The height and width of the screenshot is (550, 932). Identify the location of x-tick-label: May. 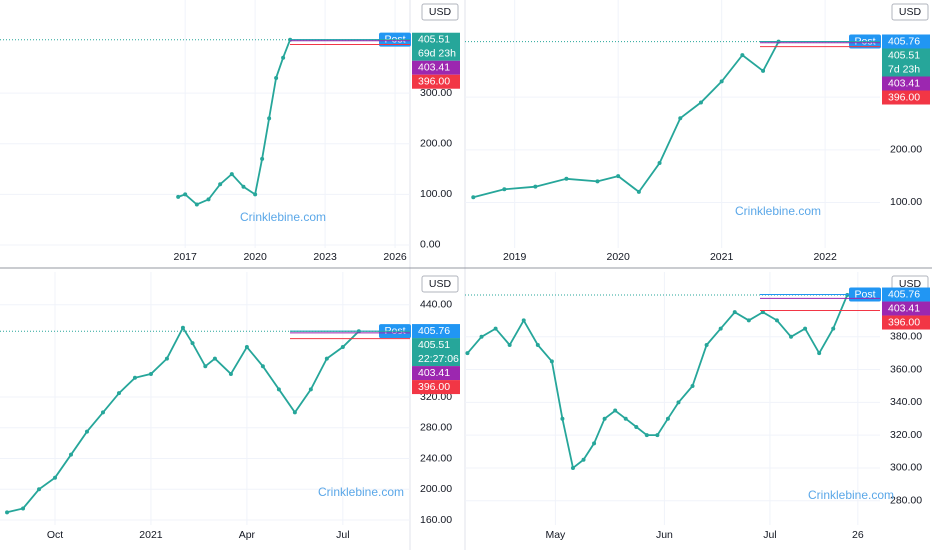
(555, 535).